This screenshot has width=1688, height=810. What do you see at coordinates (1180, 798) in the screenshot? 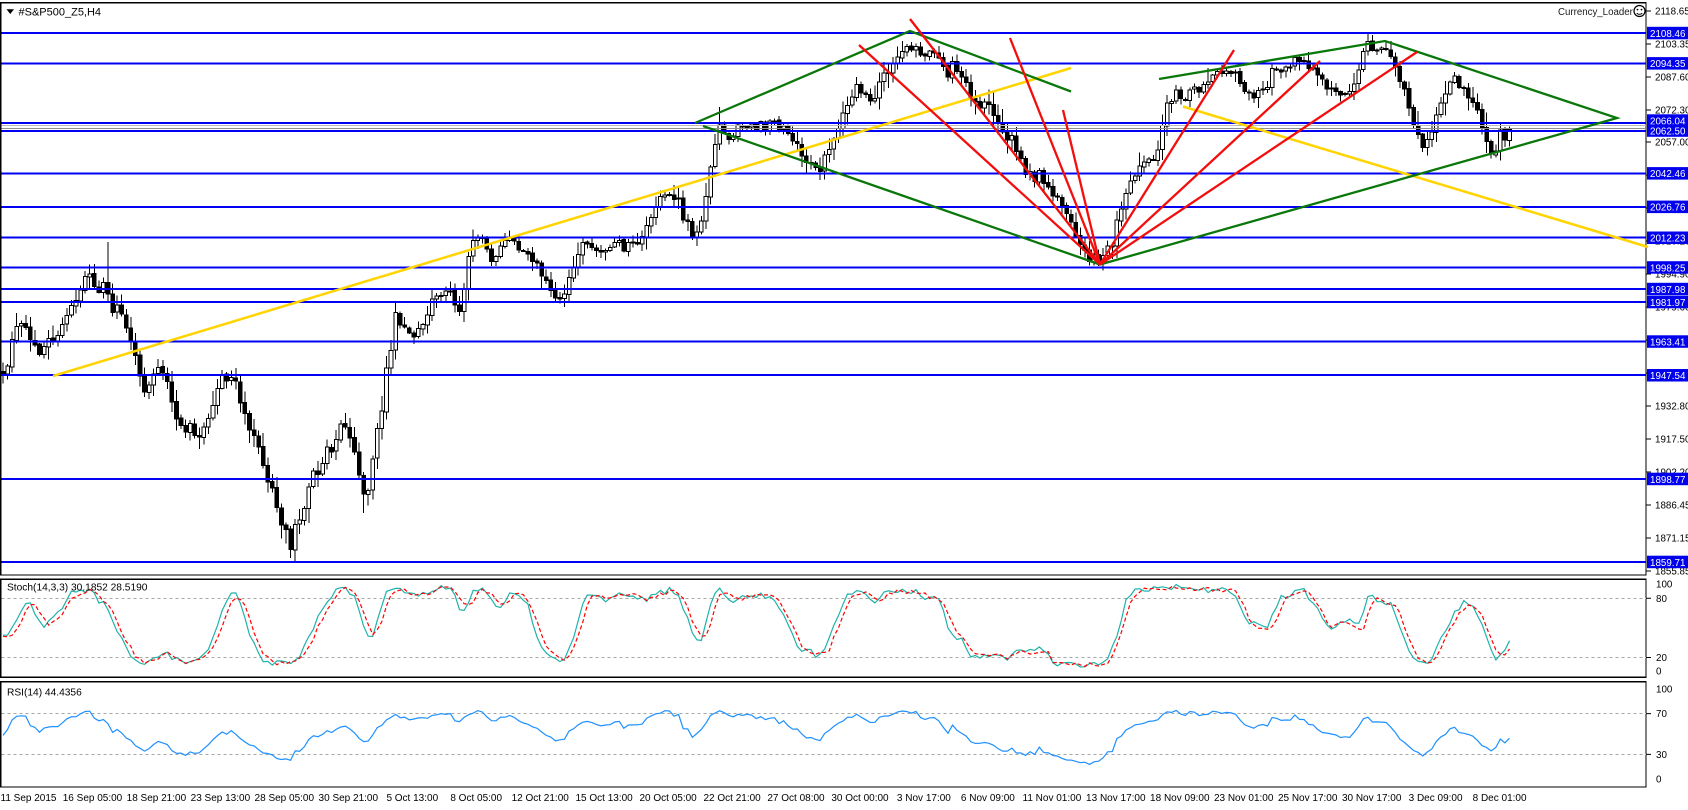
I see `svg-text: 18 Nov 09:00` at bounding box center [1180, 798].